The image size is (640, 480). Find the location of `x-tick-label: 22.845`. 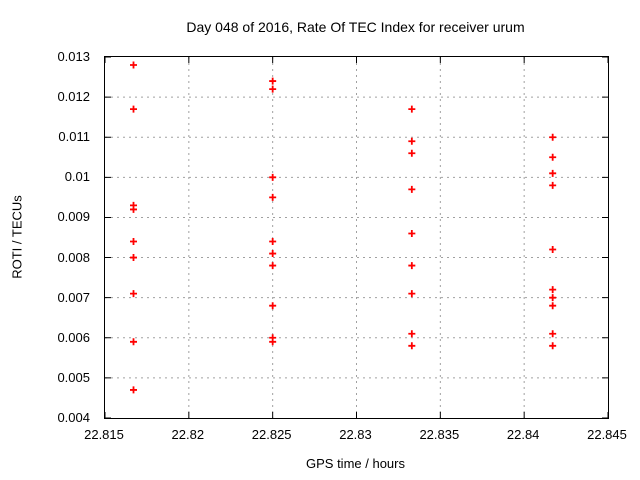

x-tick-label: 22.845 is located at coordinates (607, 434).